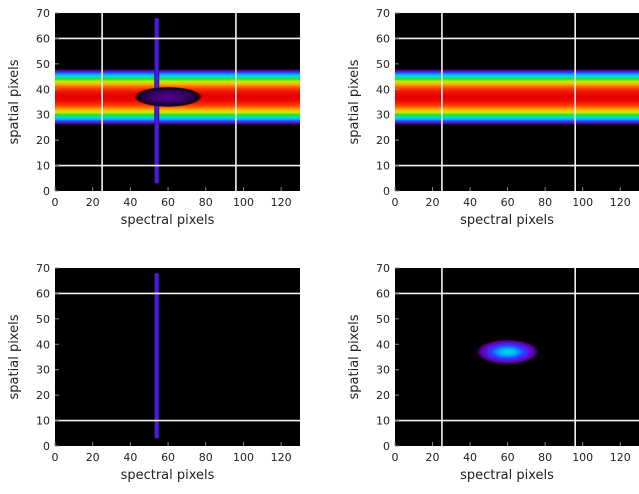  I want to click on plot-background, so click(177, 357).